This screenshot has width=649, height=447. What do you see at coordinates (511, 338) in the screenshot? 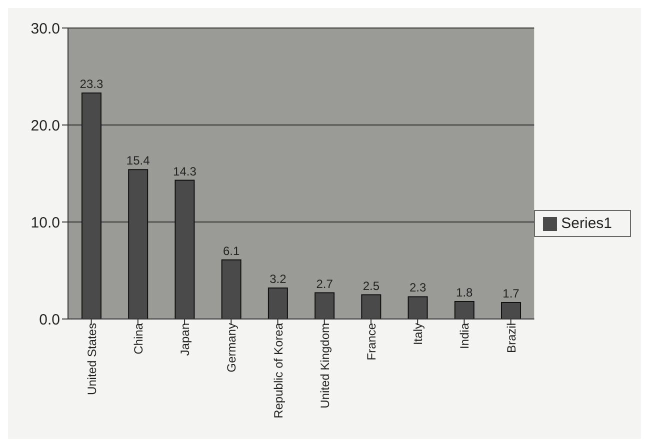
I see `x-tick-label: Brazil` at bounding box center [511, 338].